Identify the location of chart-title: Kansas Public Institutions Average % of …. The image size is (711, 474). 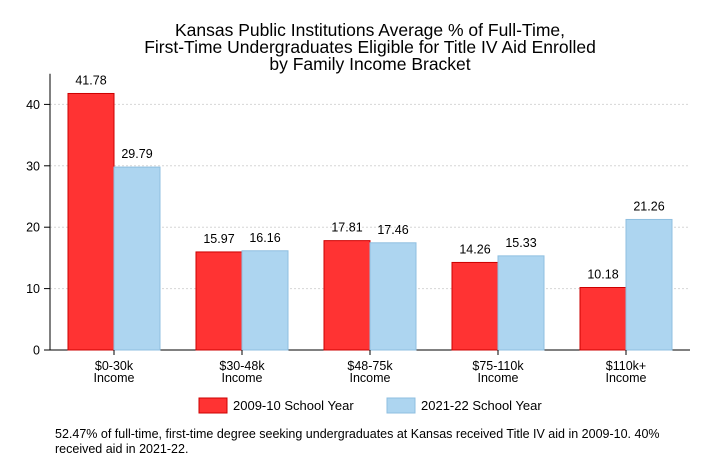
(370, 47).